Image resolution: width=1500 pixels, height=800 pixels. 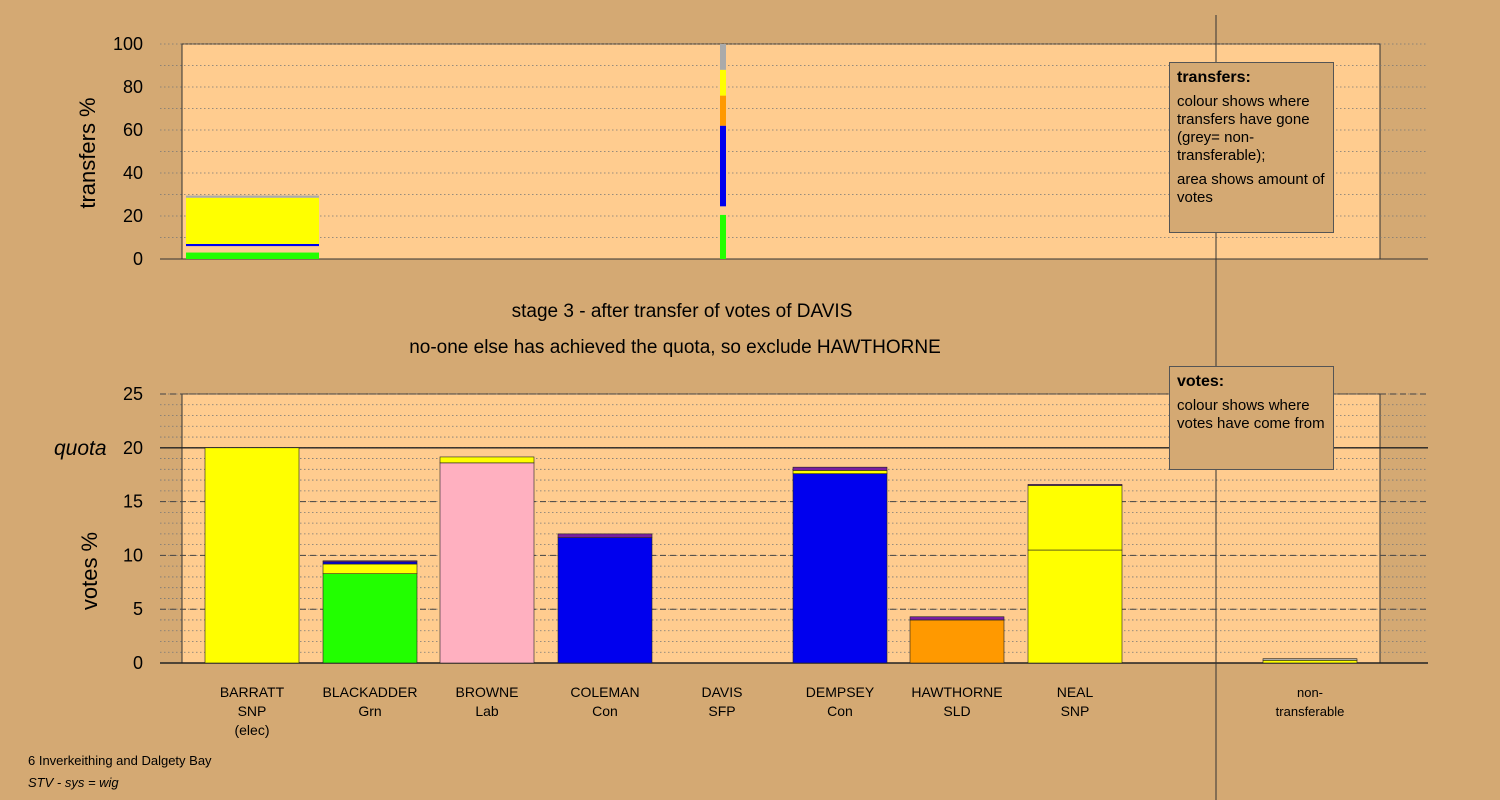 I want to click on candidate-label: BARRATT SNP (elec), so click(x=252, y=711).